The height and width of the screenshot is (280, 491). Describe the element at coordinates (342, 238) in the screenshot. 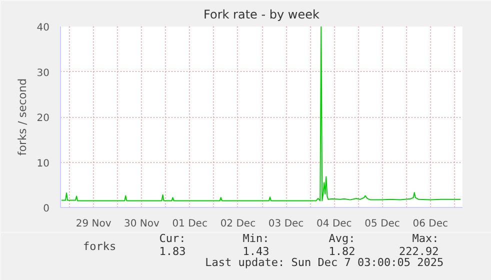

I see `text: Avg:` at that location.